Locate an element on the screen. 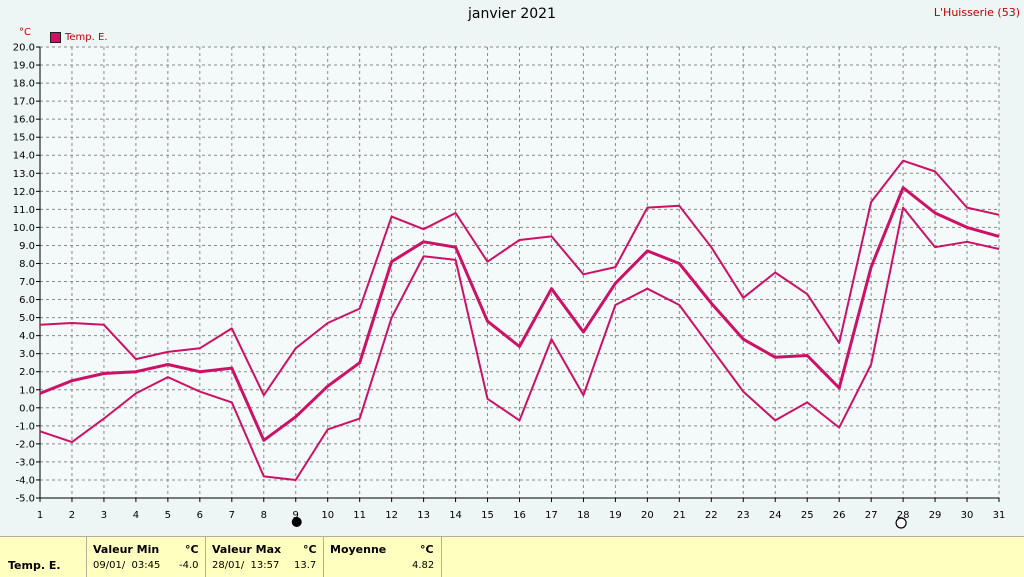 Image resolution: width=1024 pixels, height=577 pixels. max-value: 13.7 is located at coordinates (305, 565).